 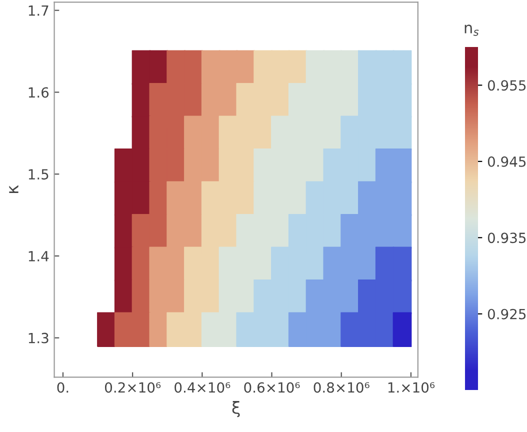 What do you see at coordinates (342, 387) in the screenshot?
I see `x-tick-label: 0.8×10⁶` at bounding box center [342, 387].